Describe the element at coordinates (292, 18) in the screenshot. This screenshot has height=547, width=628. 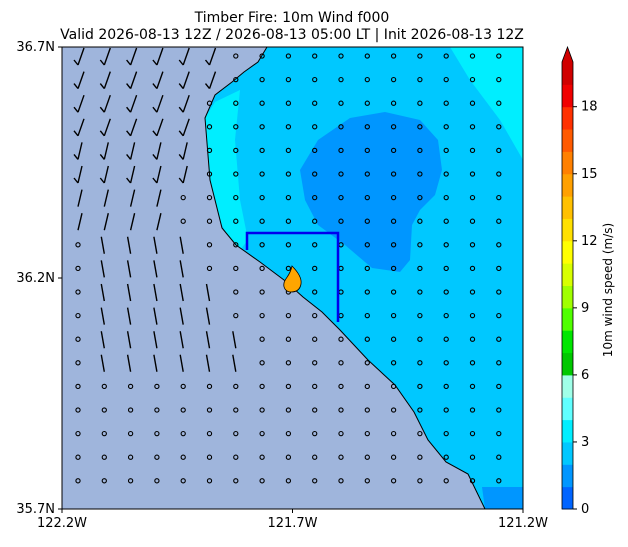
I see `chart-title: Timber Fire: 10m Wind f000` at that location.